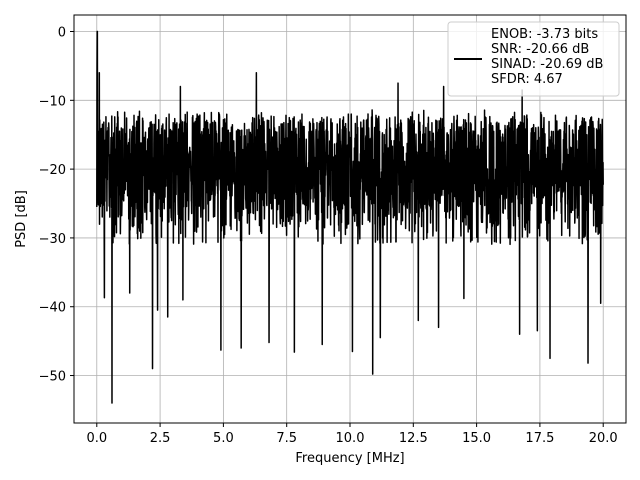 Image resolution: width=640 pixels, height=480 pixels. Describe the element at coordinates (52, 377) in the screenshot. I see `y-tick-label: −50` at that location.